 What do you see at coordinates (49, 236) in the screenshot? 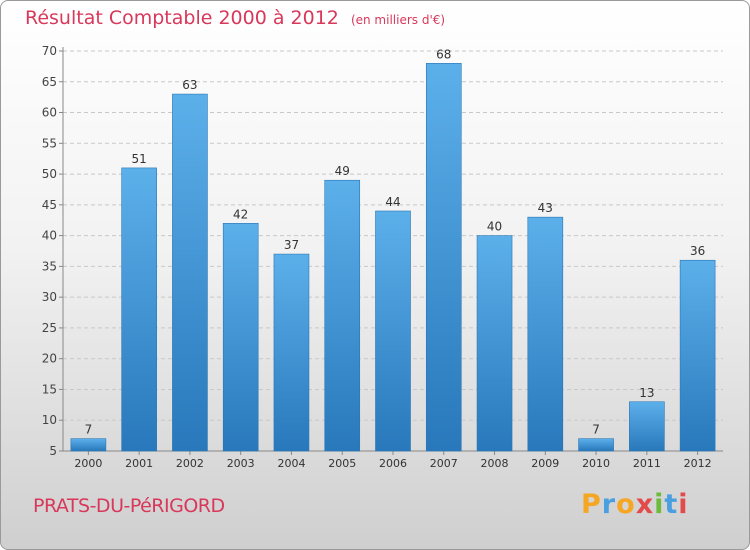
I see `y-tick-label: 40` at bounding box center [49, 236].